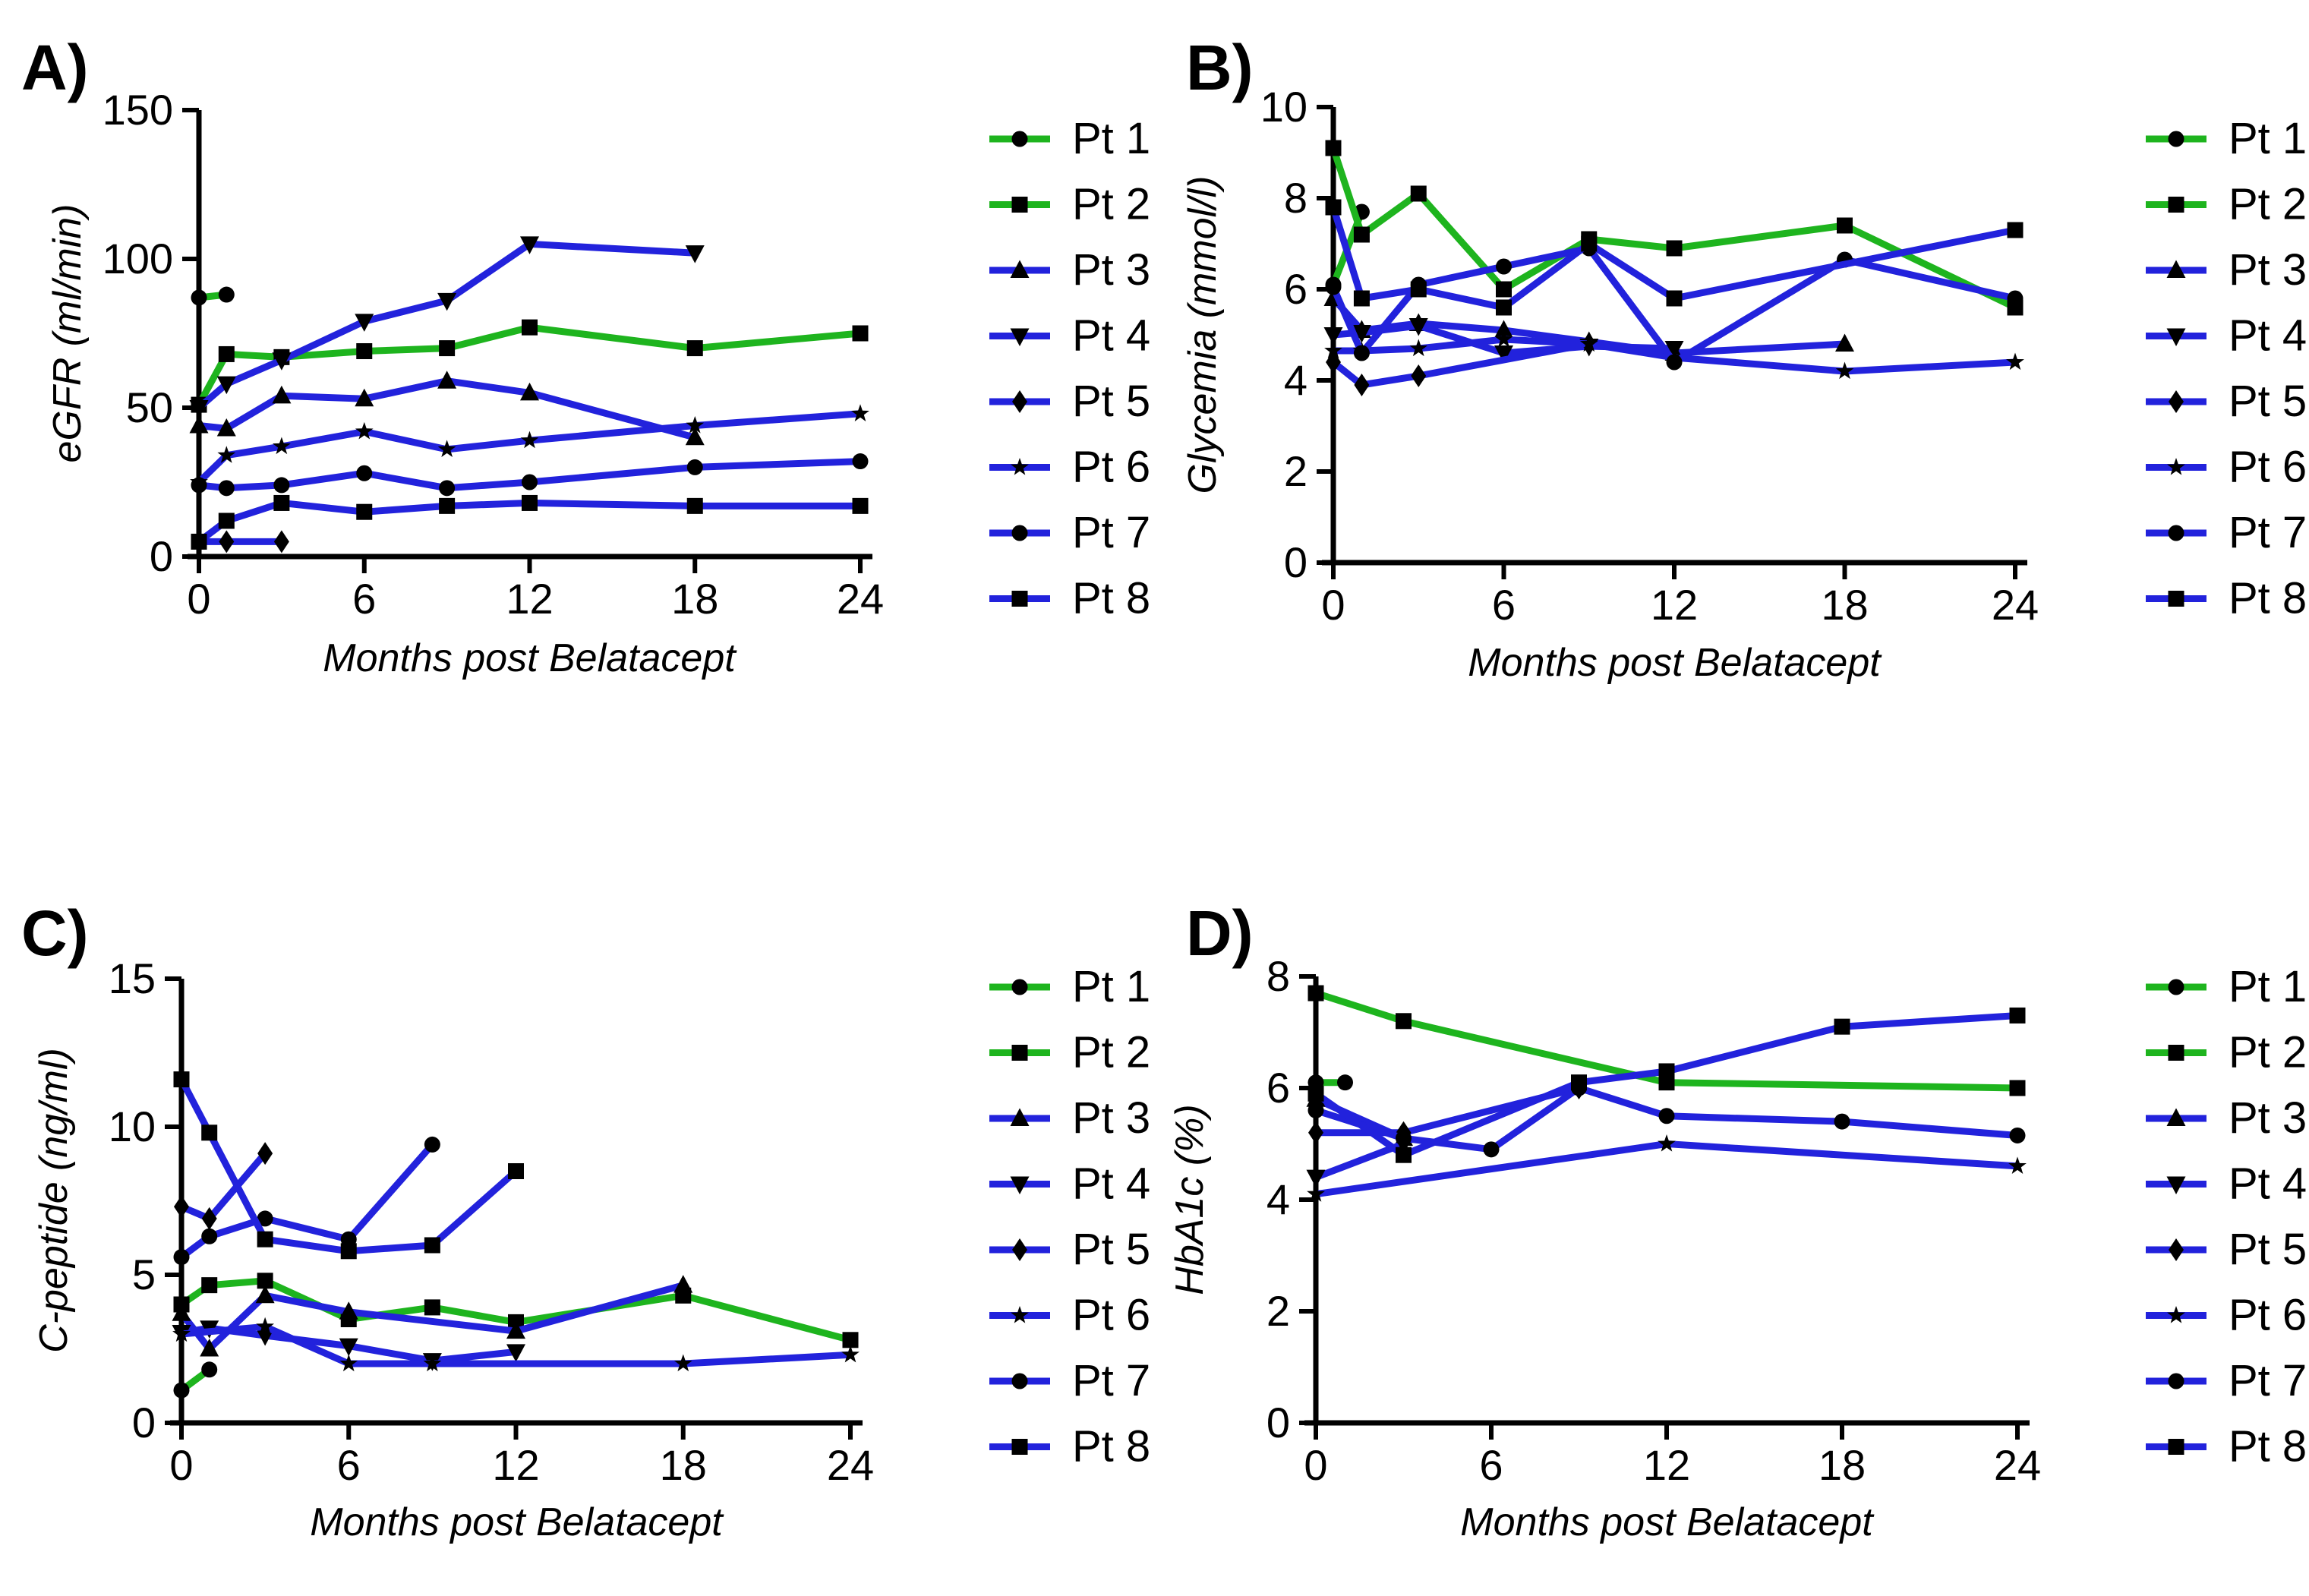  Describe the element at coordinates (1295, 289) in the screenshot. I see `y-tick-label-B: 6` at that location.